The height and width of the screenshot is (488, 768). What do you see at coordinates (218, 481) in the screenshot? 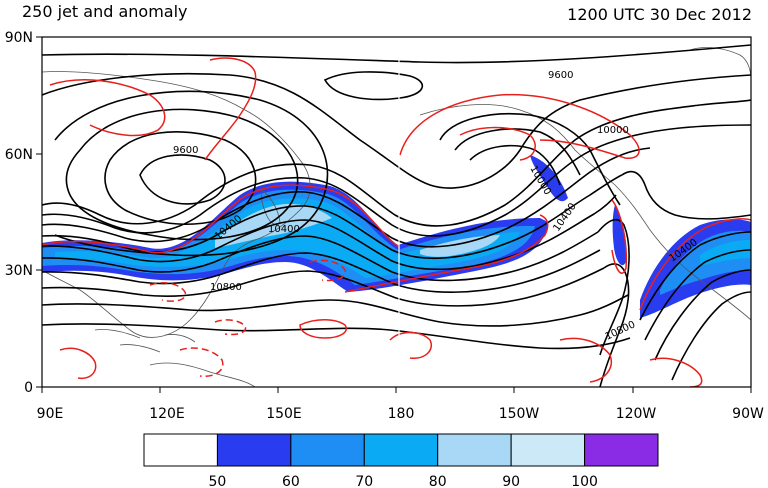
I see `colorbar-tick-label: 50` at bounding box center [218, 481].